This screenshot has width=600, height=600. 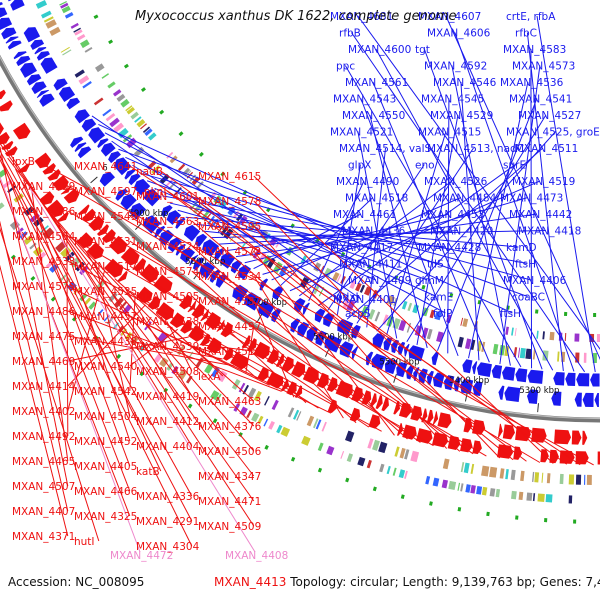 I want to click on footer-gene-label: MXAN_4413, so click(x=250, y=582).